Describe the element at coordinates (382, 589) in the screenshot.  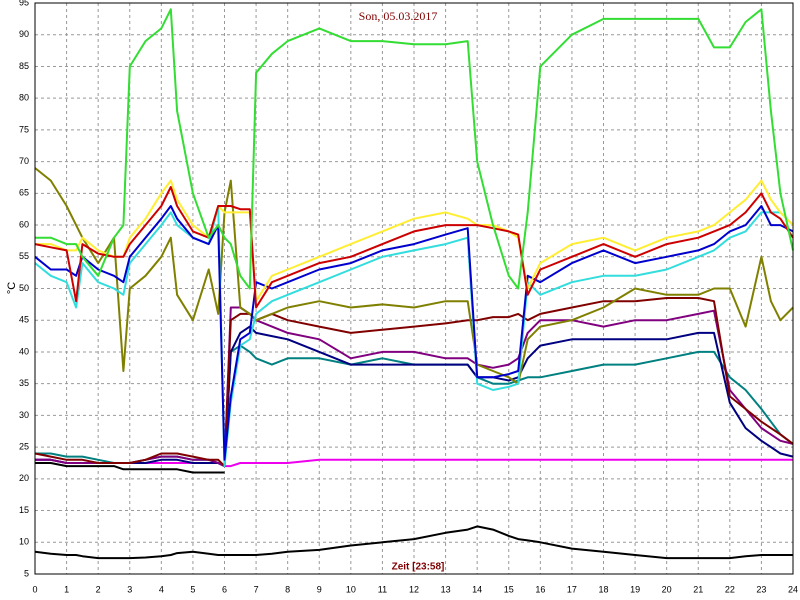
I see `x-tick-label: 11` at that location.